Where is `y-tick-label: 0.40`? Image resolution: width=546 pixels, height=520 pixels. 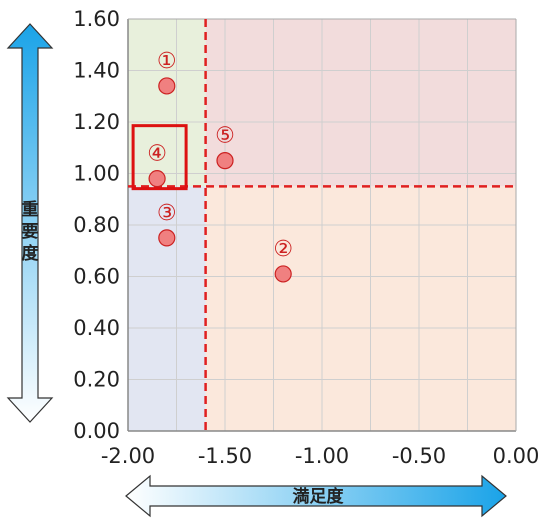
y-tick-label: 0.40 is located at coordinates (96, 328).